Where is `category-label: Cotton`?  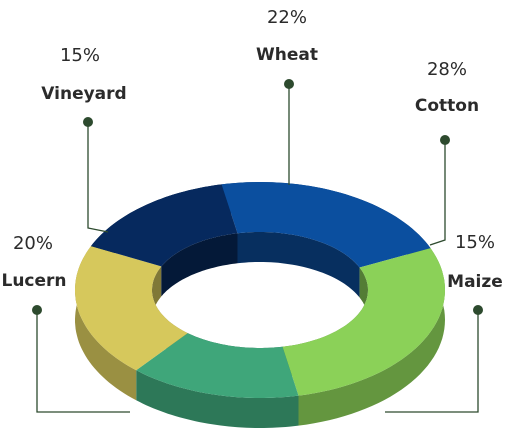 category-label: Cotton is located at coordinates (447, 106).